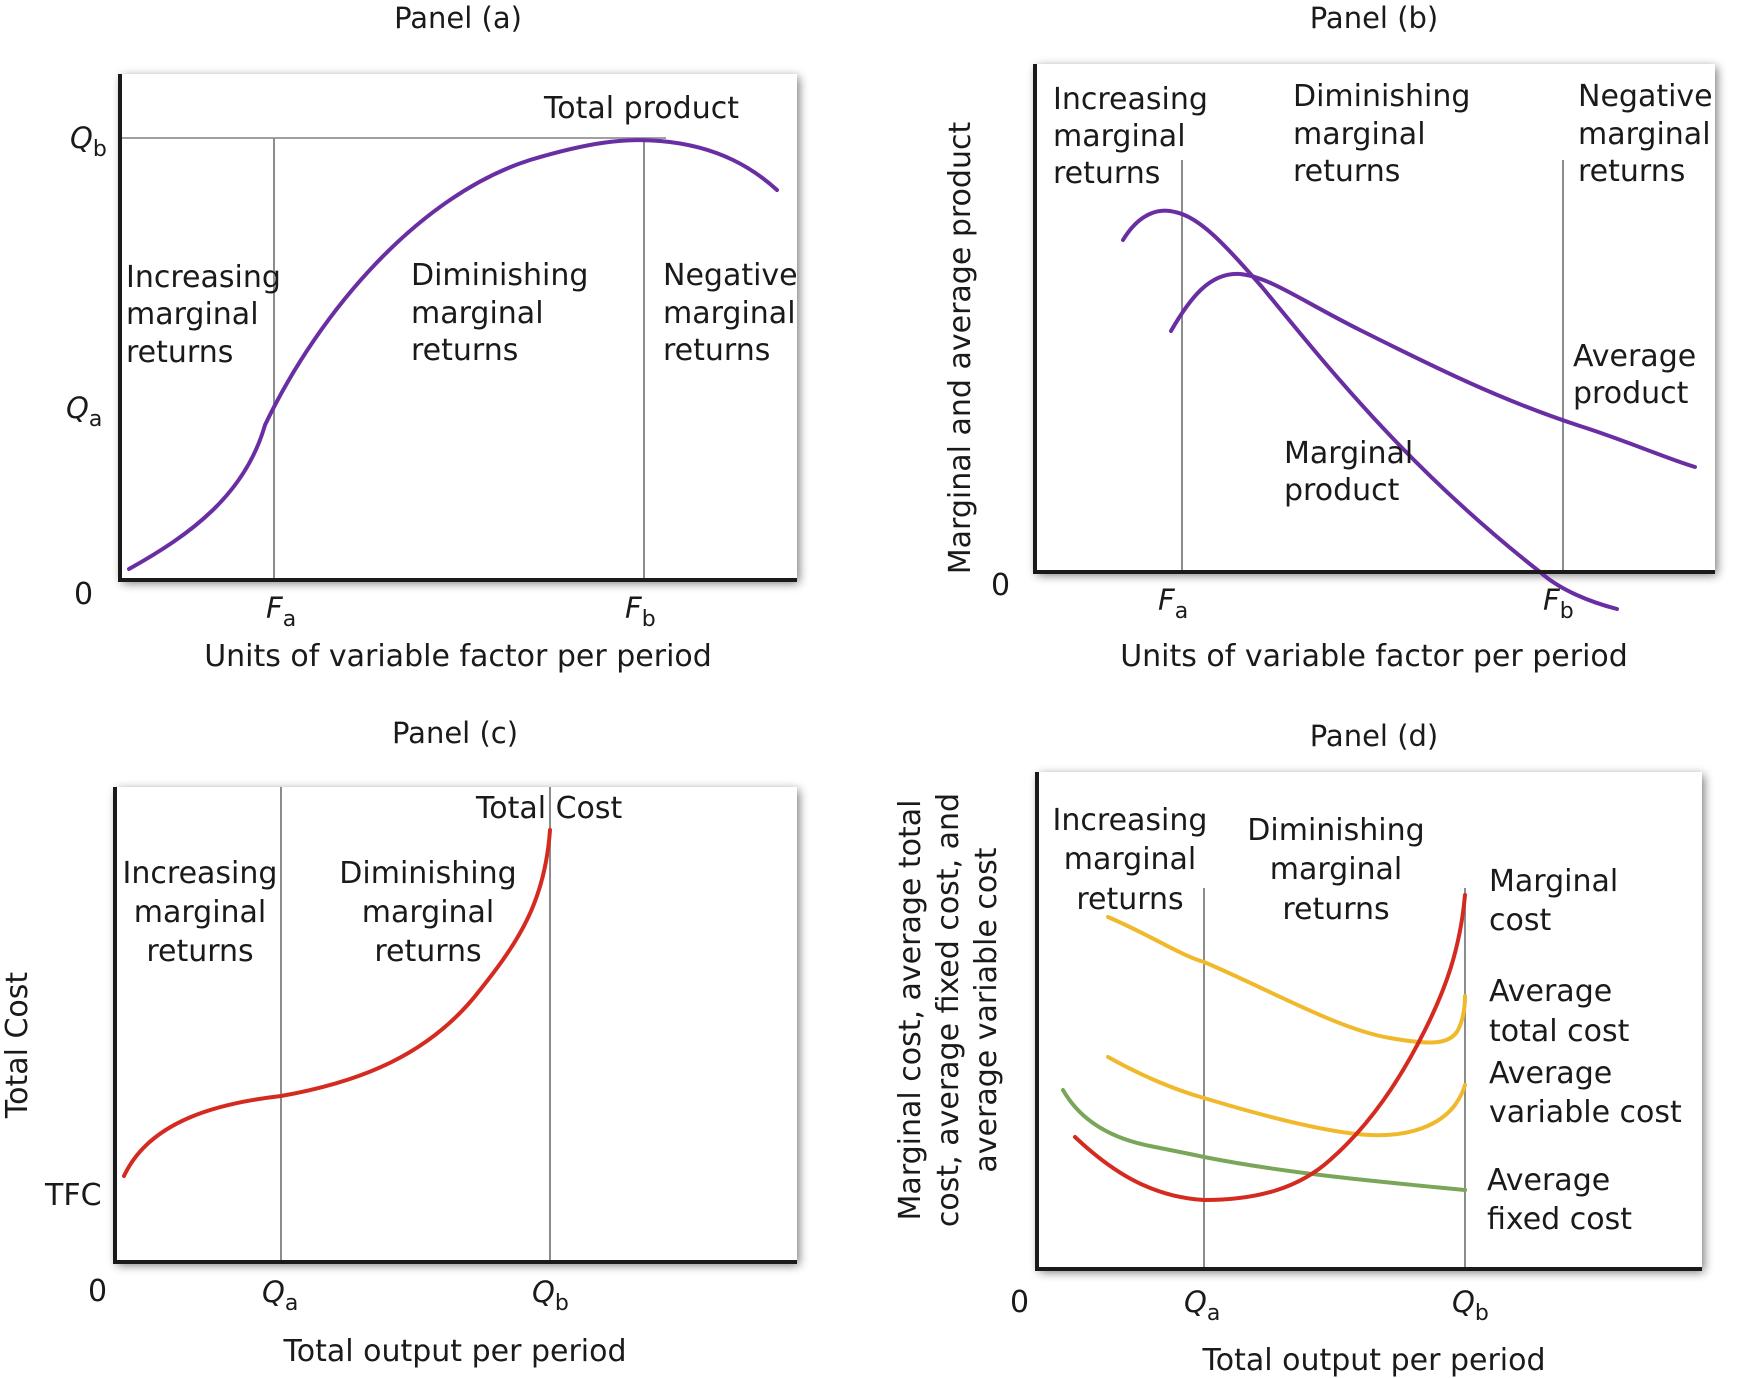 The width and height of the screenshot is (1753, 1378). Describe the element at coordinates (1559, 1200) in the screenshot. I see `average-fixed-cost-label: Average fixed cost` at that location.